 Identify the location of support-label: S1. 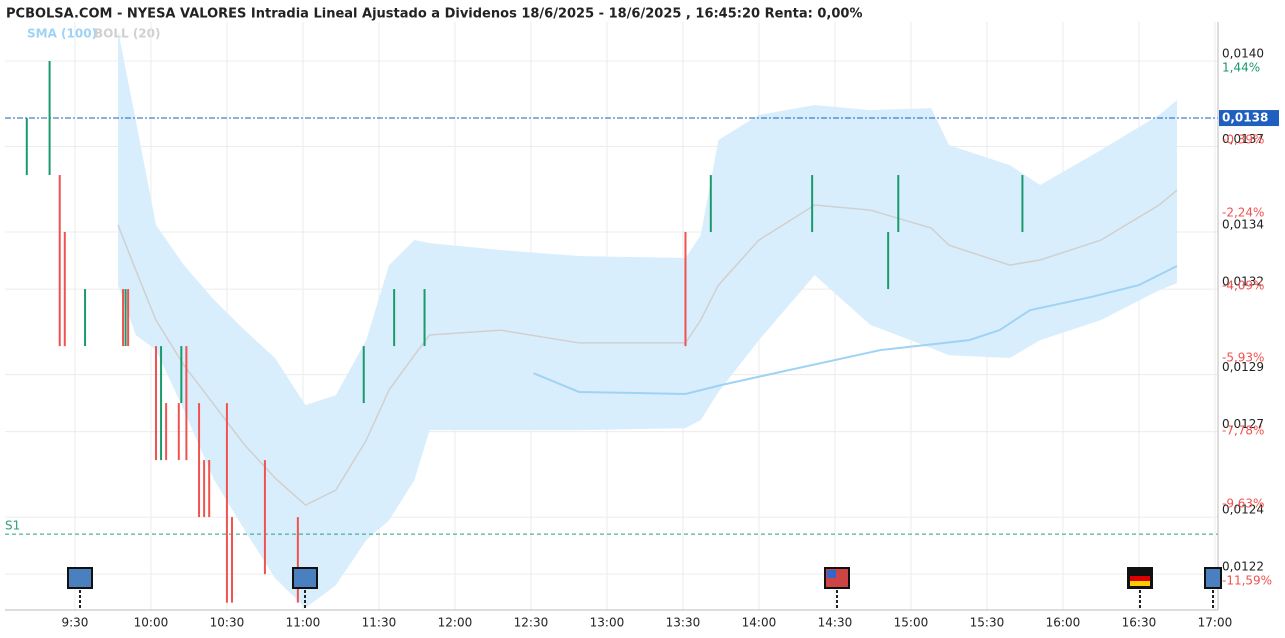
(12, 526).